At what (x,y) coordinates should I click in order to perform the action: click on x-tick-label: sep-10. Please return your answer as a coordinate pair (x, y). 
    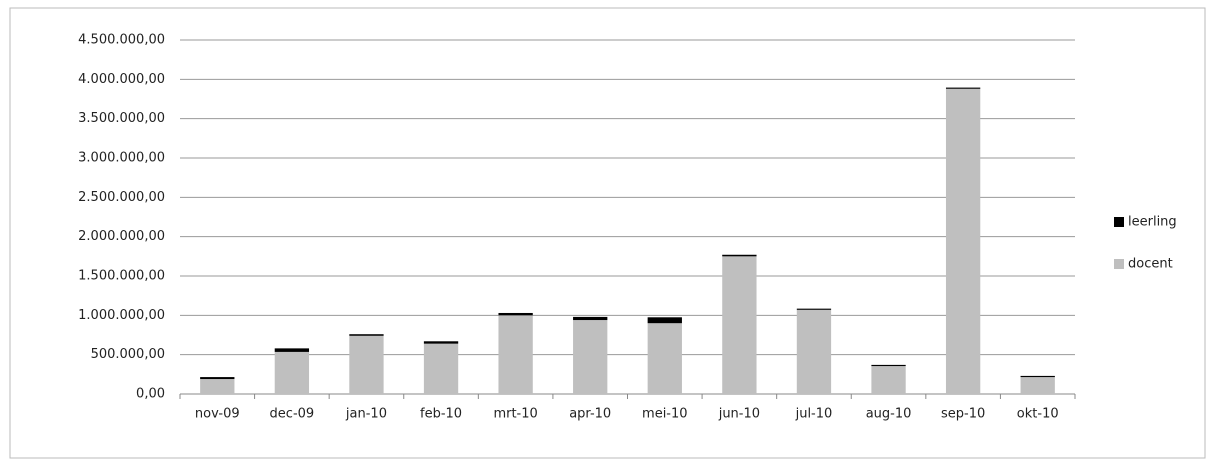
    Looking at the image, I should click on (963, 414).